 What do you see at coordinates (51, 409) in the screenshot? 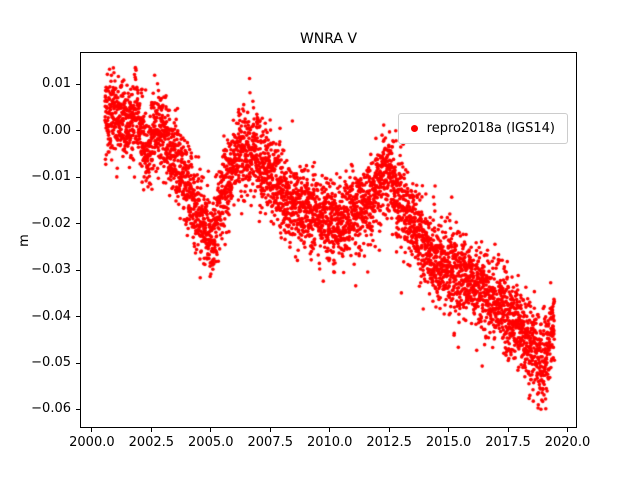
I see `y-tick-label: −0.06` at bounding box center [51, 409].